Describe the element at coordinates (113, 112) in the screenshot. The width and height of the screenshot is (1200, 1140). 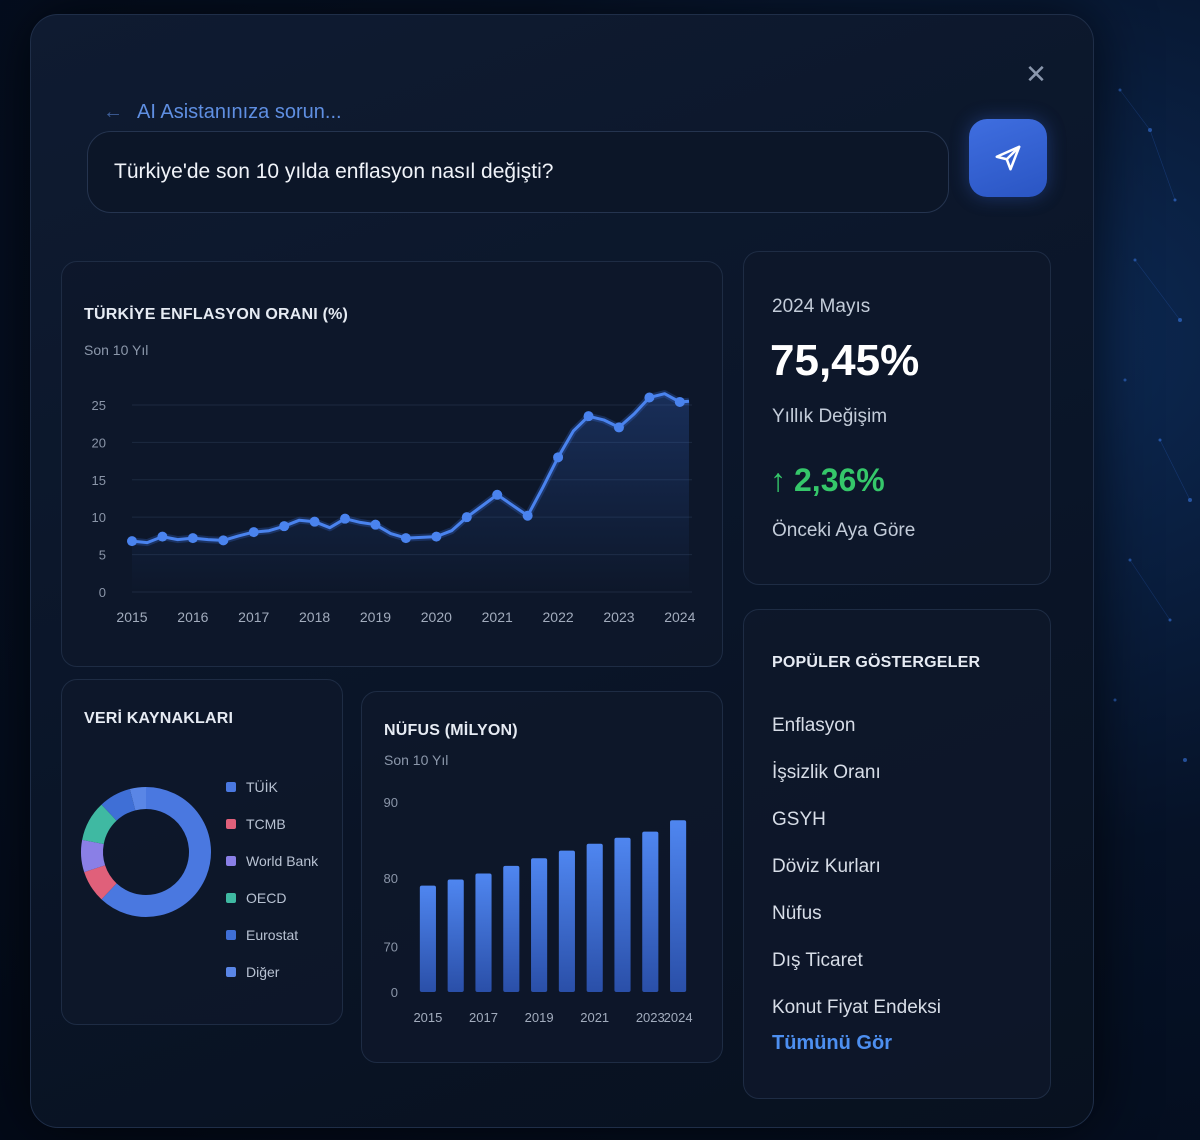
I see `back-arrow-icon: ←` at that location.